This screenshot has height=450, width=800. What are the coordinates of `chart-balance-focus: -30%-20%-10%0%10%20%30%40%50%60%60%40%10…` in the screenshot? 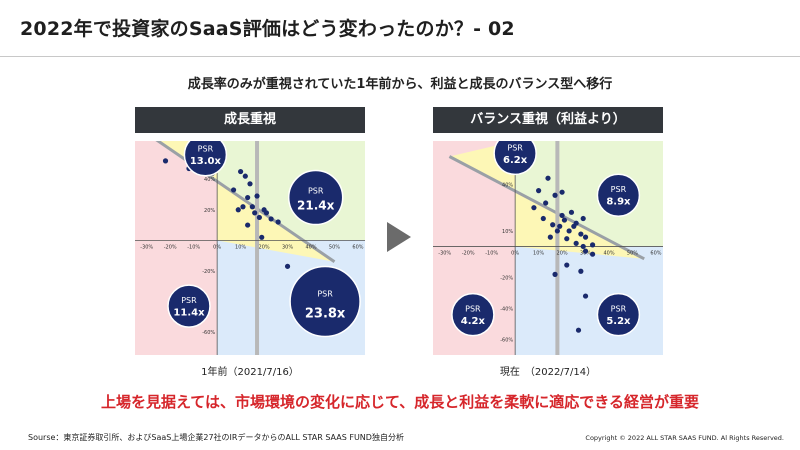 It's located at (548, 248).